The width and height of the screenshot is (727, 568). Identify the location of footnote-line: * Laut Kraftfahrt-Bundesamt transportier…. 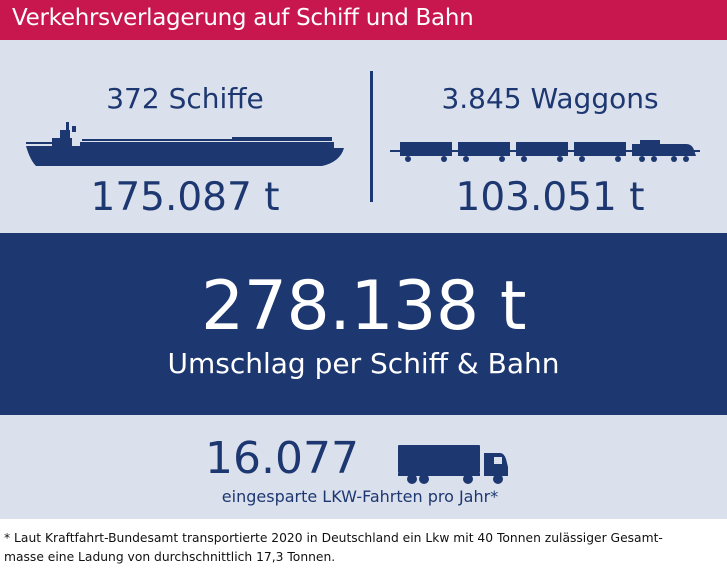
(333, 538).